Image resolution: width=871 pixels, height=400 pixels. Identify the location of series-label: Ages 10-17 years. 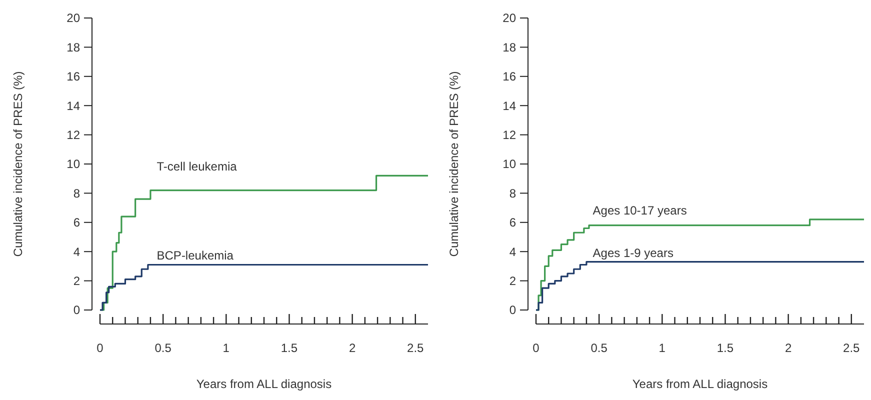
(639, 210).